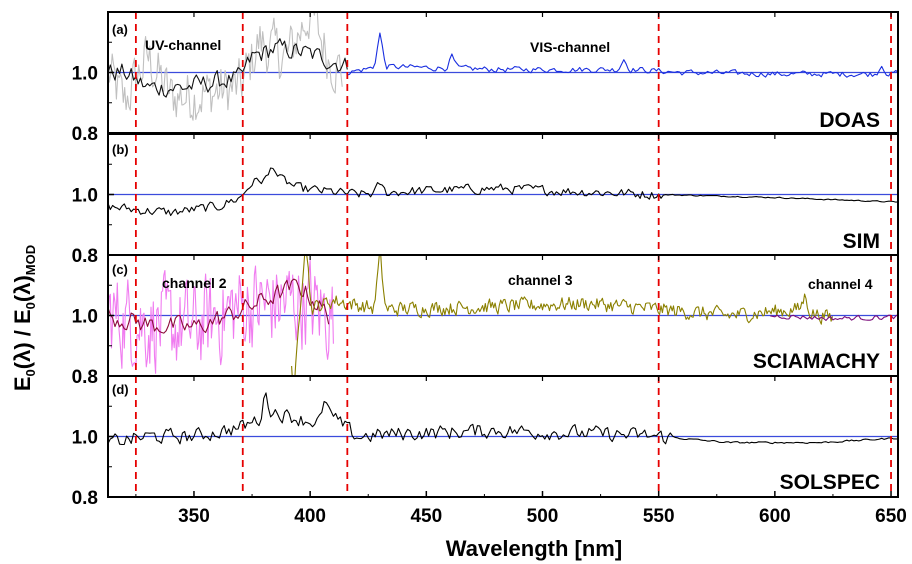  I want to click on y-label-end: (λ), so click(22, 288).